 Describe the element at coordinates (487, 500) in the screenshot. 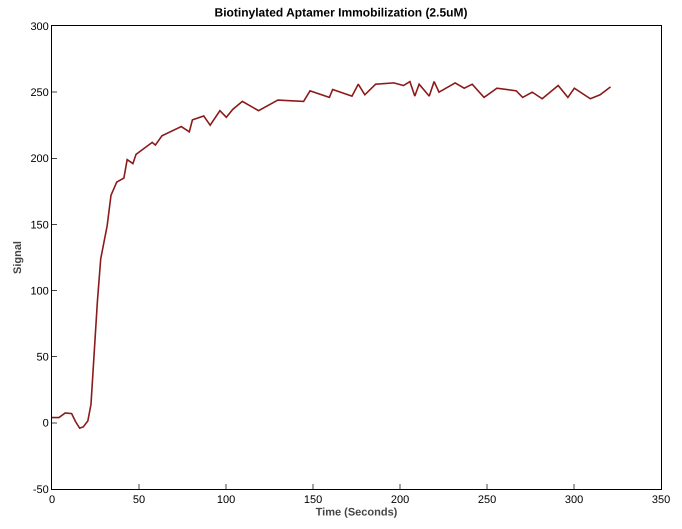

I see `x-tick-label: 250` at that location.